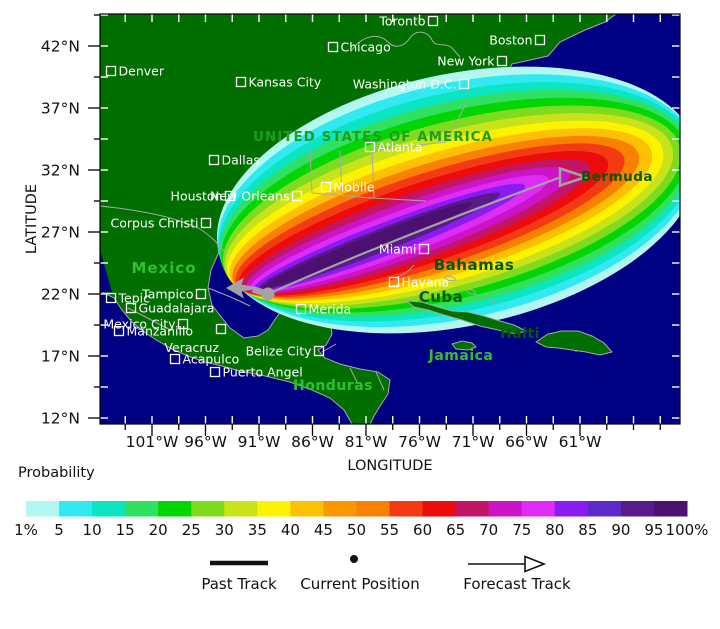 The image size is (720, 629). I want to click on city-label-belize-city: Belize City, so click(279, 351).